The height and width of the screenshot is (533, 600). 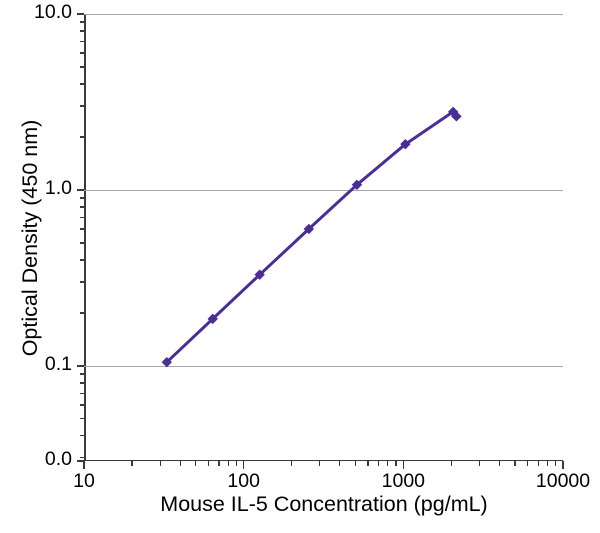 I want to click on x-tick-label-10000: 10000, so click(x=563, y=481).